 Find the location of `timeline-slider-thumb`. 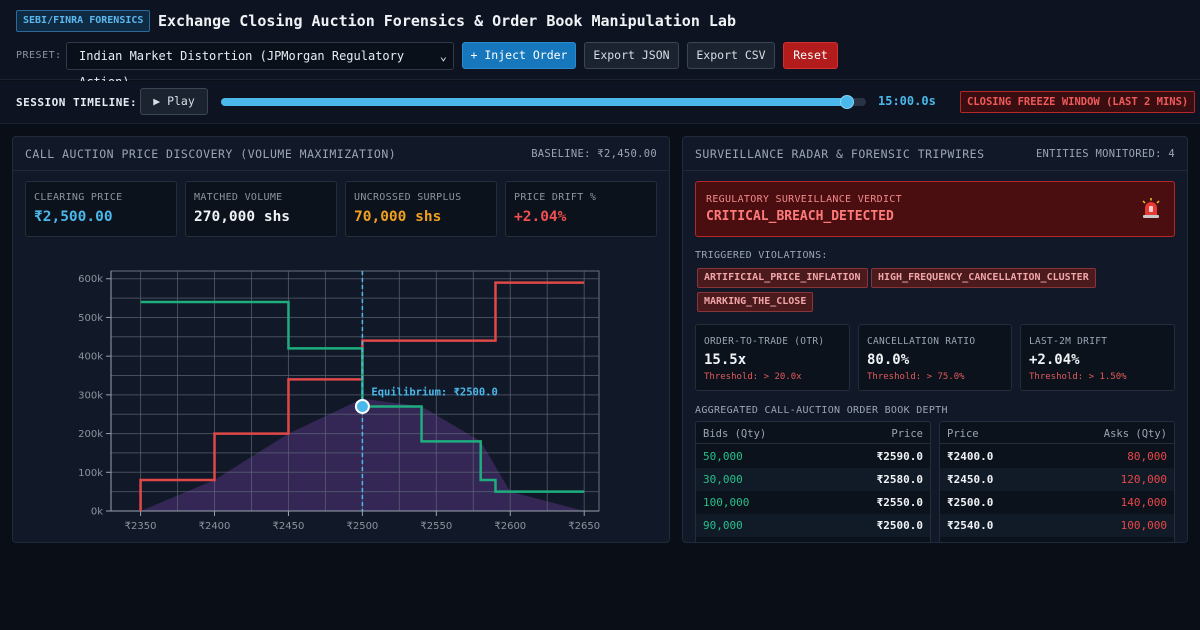

timeline-slider-thumb is located at coordinates (846, 102).